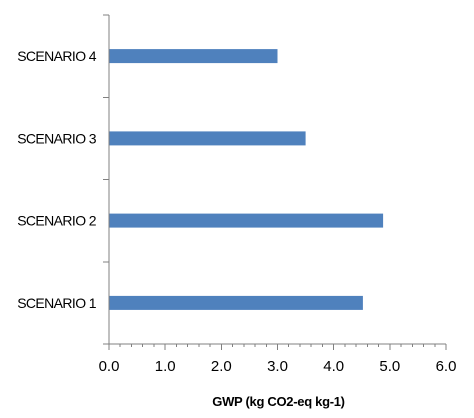 The height and width of the screenshot is (418, 474). I want to click on x-tick-labels: 0.0 1.0 2.0 3.0 4.0 5.0 6.0, so click(278, 366).